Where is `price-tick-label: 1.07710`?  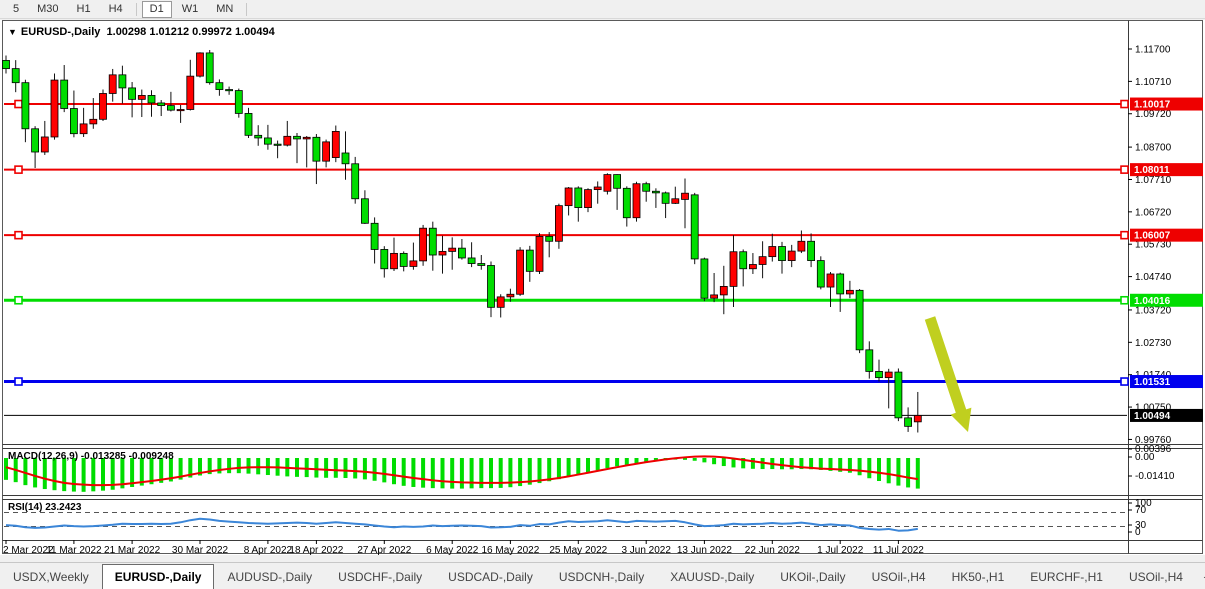
price-tick-label: 1.07710 is located at coordinates (1153, 180).